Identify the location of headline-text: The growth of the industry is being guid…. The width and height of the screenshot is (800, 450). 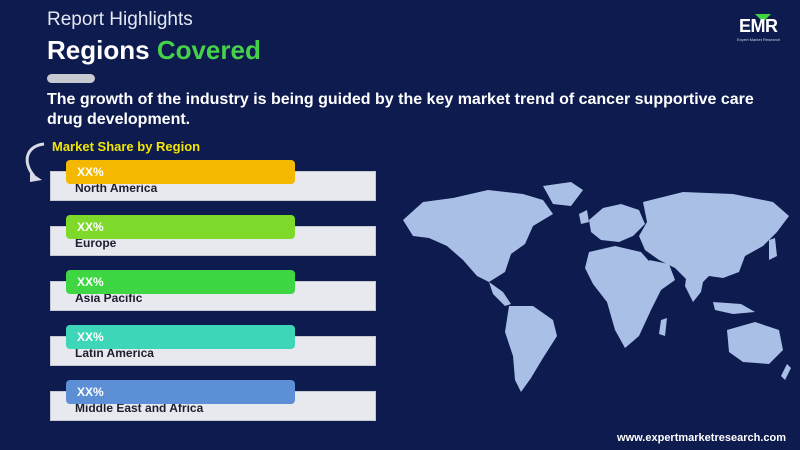
(400, 109).